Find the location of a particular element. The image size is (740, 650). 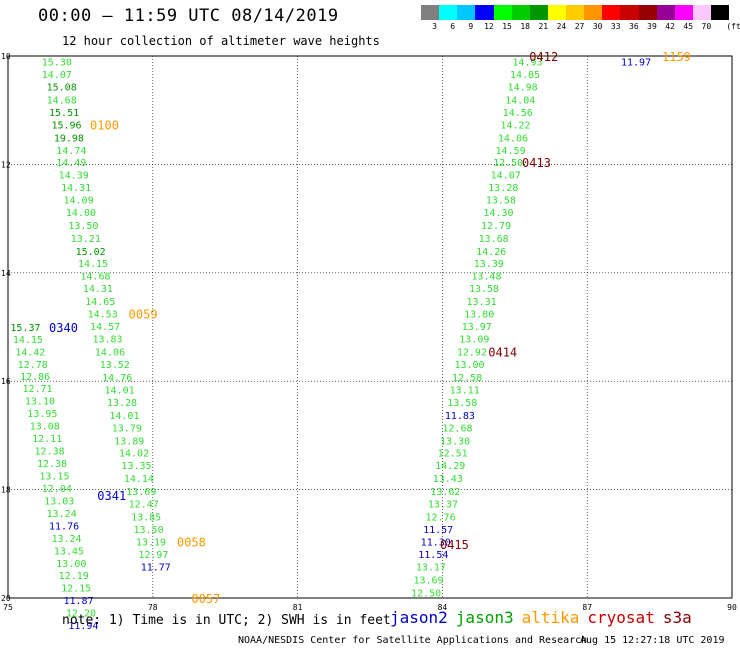

satellite-name: cryosat is located at coordinates (621, 617).